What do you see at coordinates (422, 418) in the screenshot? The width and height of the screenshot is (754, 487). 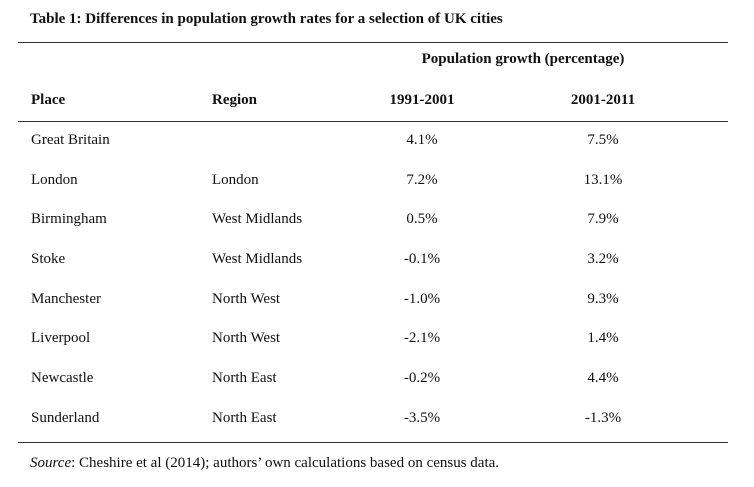 I see `cell-growth-1991-2001: -3.5%` at bounding box center [422, 418].